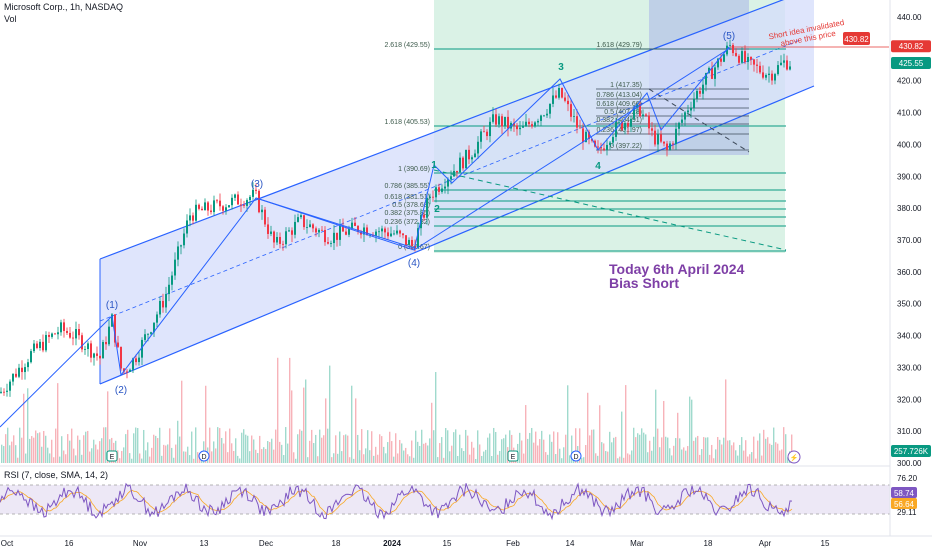 The width and height of the screenshot is (932, 555). I want to click on dividend-marker: D, so click(204, 456).